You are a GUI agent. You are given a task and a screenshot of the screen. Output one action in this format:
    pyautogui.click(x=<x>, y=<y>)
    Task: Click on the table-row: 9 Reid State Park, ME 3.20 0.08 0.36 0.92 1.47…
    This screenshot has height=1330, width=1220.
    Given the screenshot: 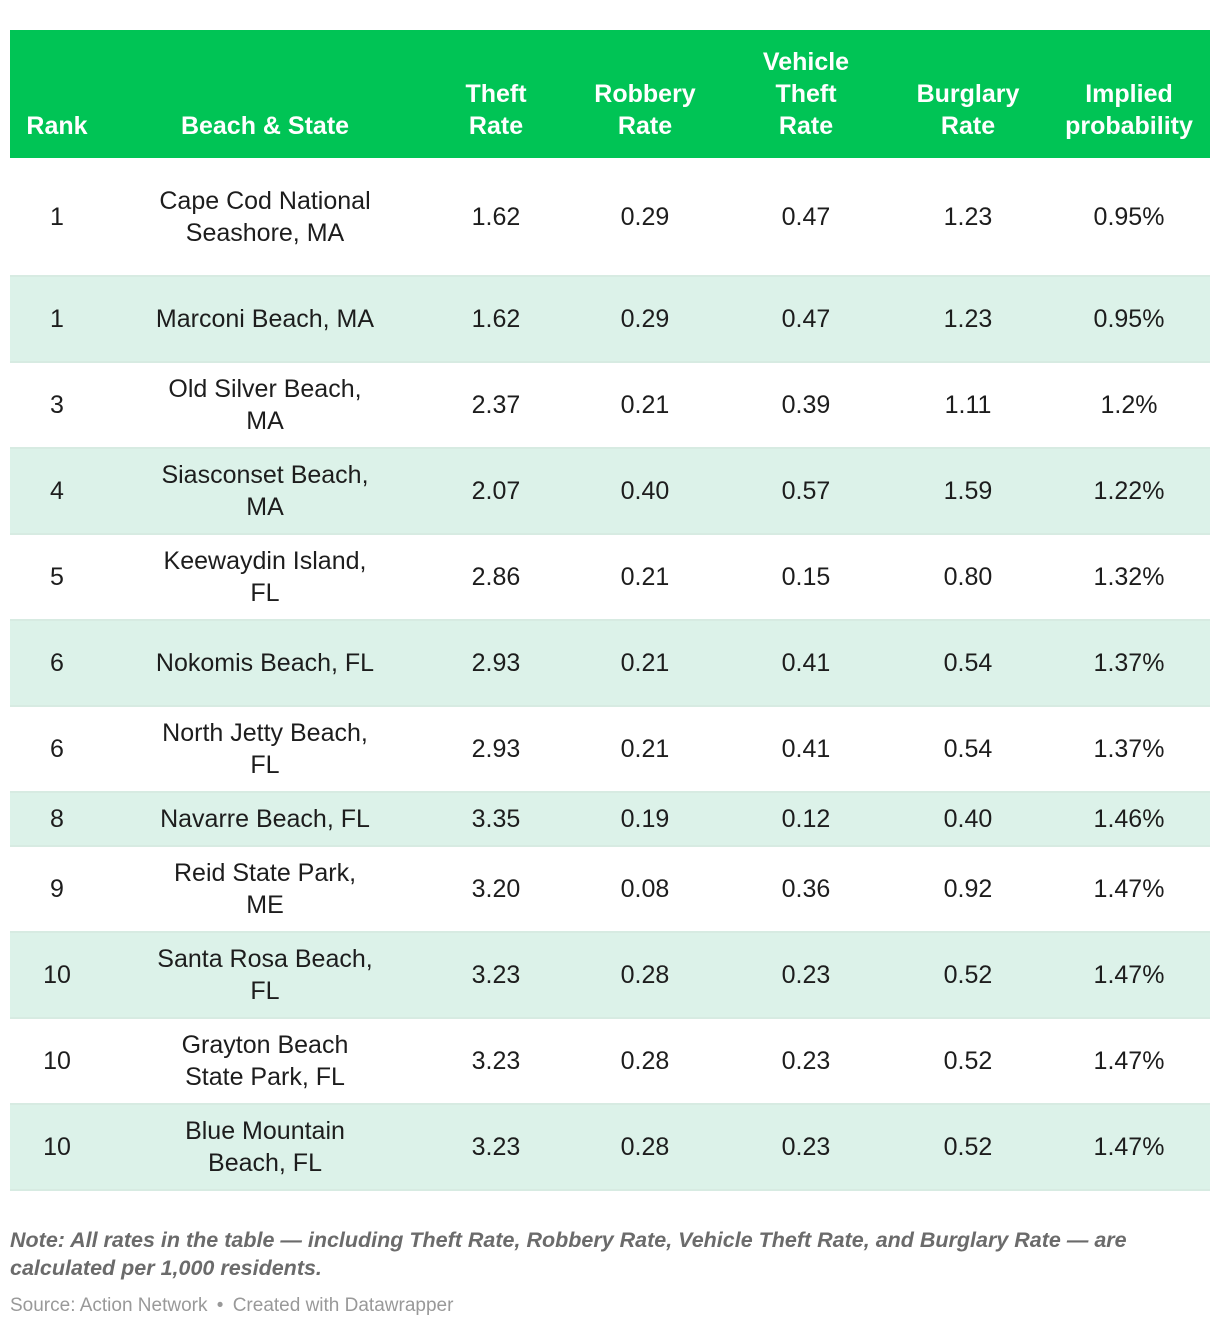 What is the action you would take?
    pyautogui.click(x=610, y=889)
    